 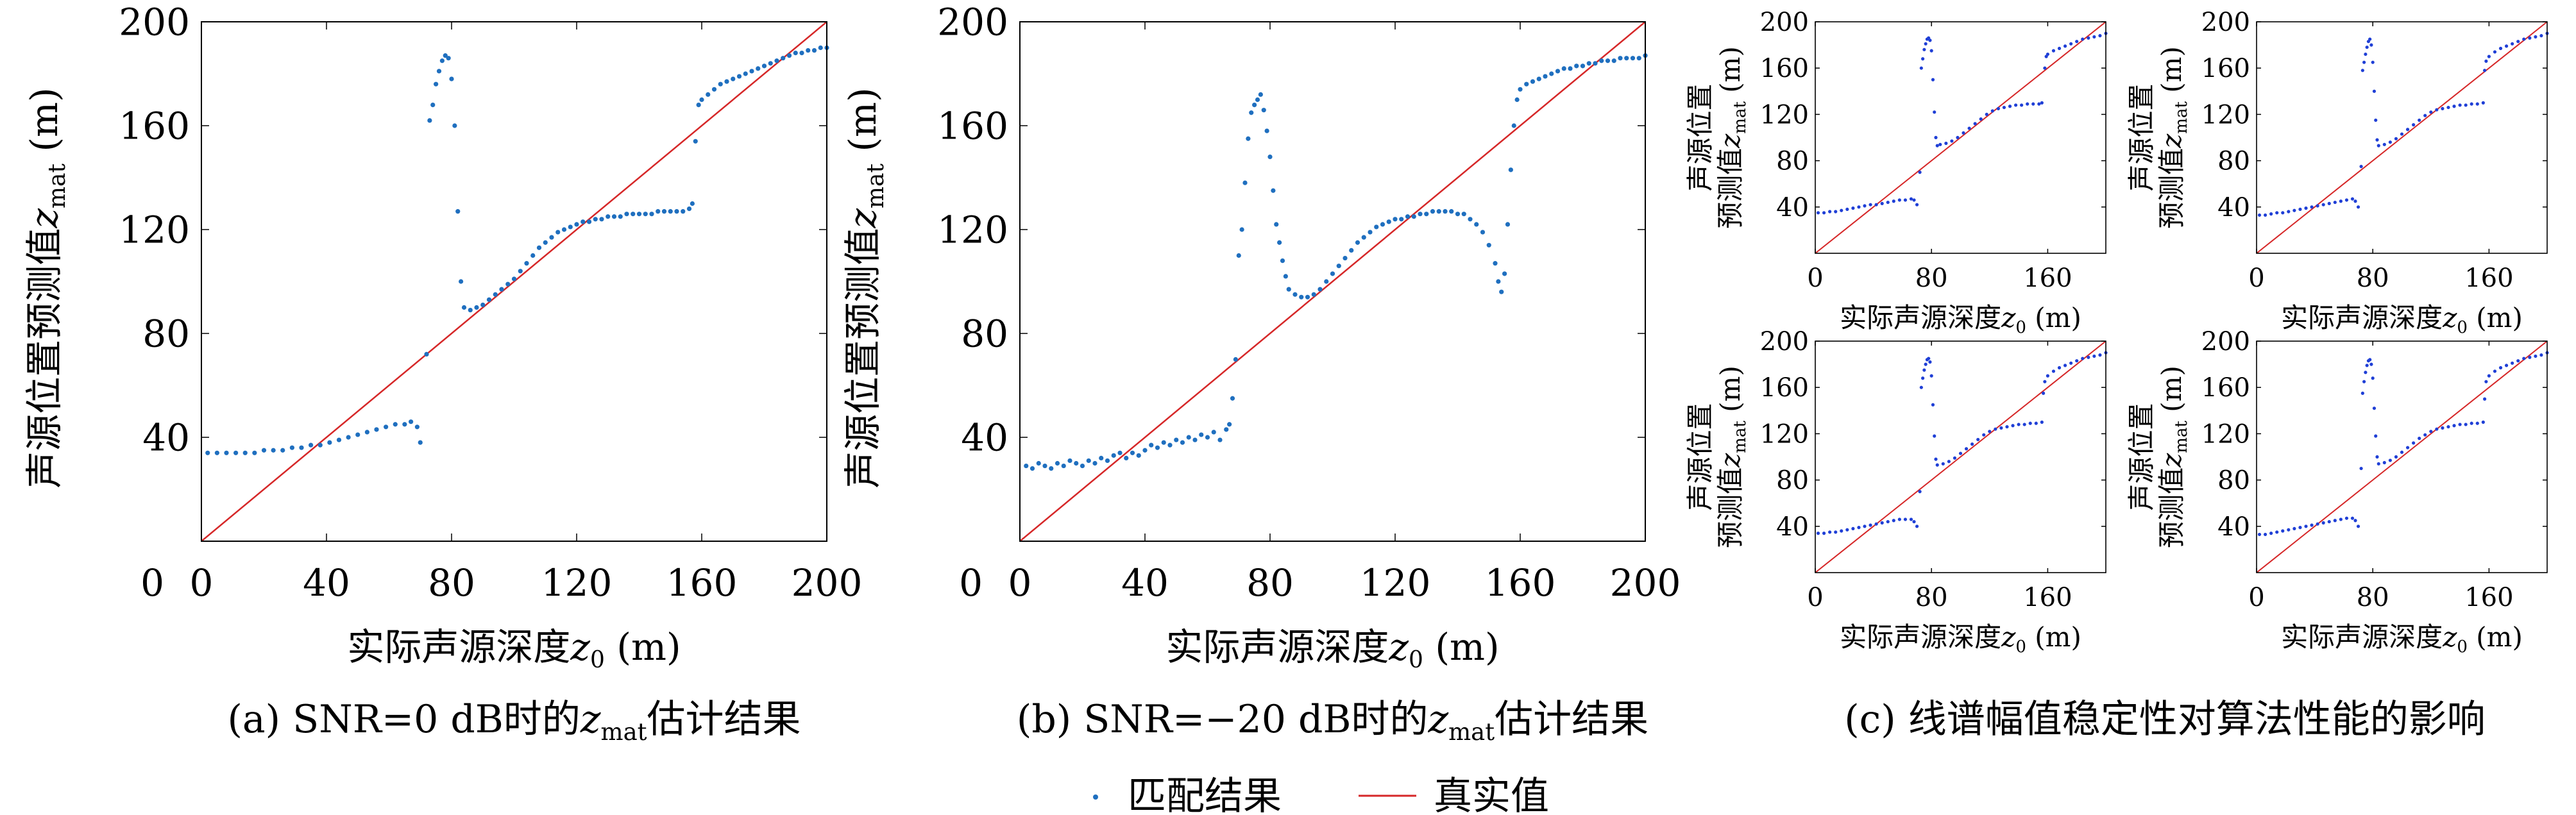 What do you see at coordinates (1700, 137) in the screenshot?
I see `y-axis-label-line1-c1: 声源位置` at bounding box center [1700, 137].